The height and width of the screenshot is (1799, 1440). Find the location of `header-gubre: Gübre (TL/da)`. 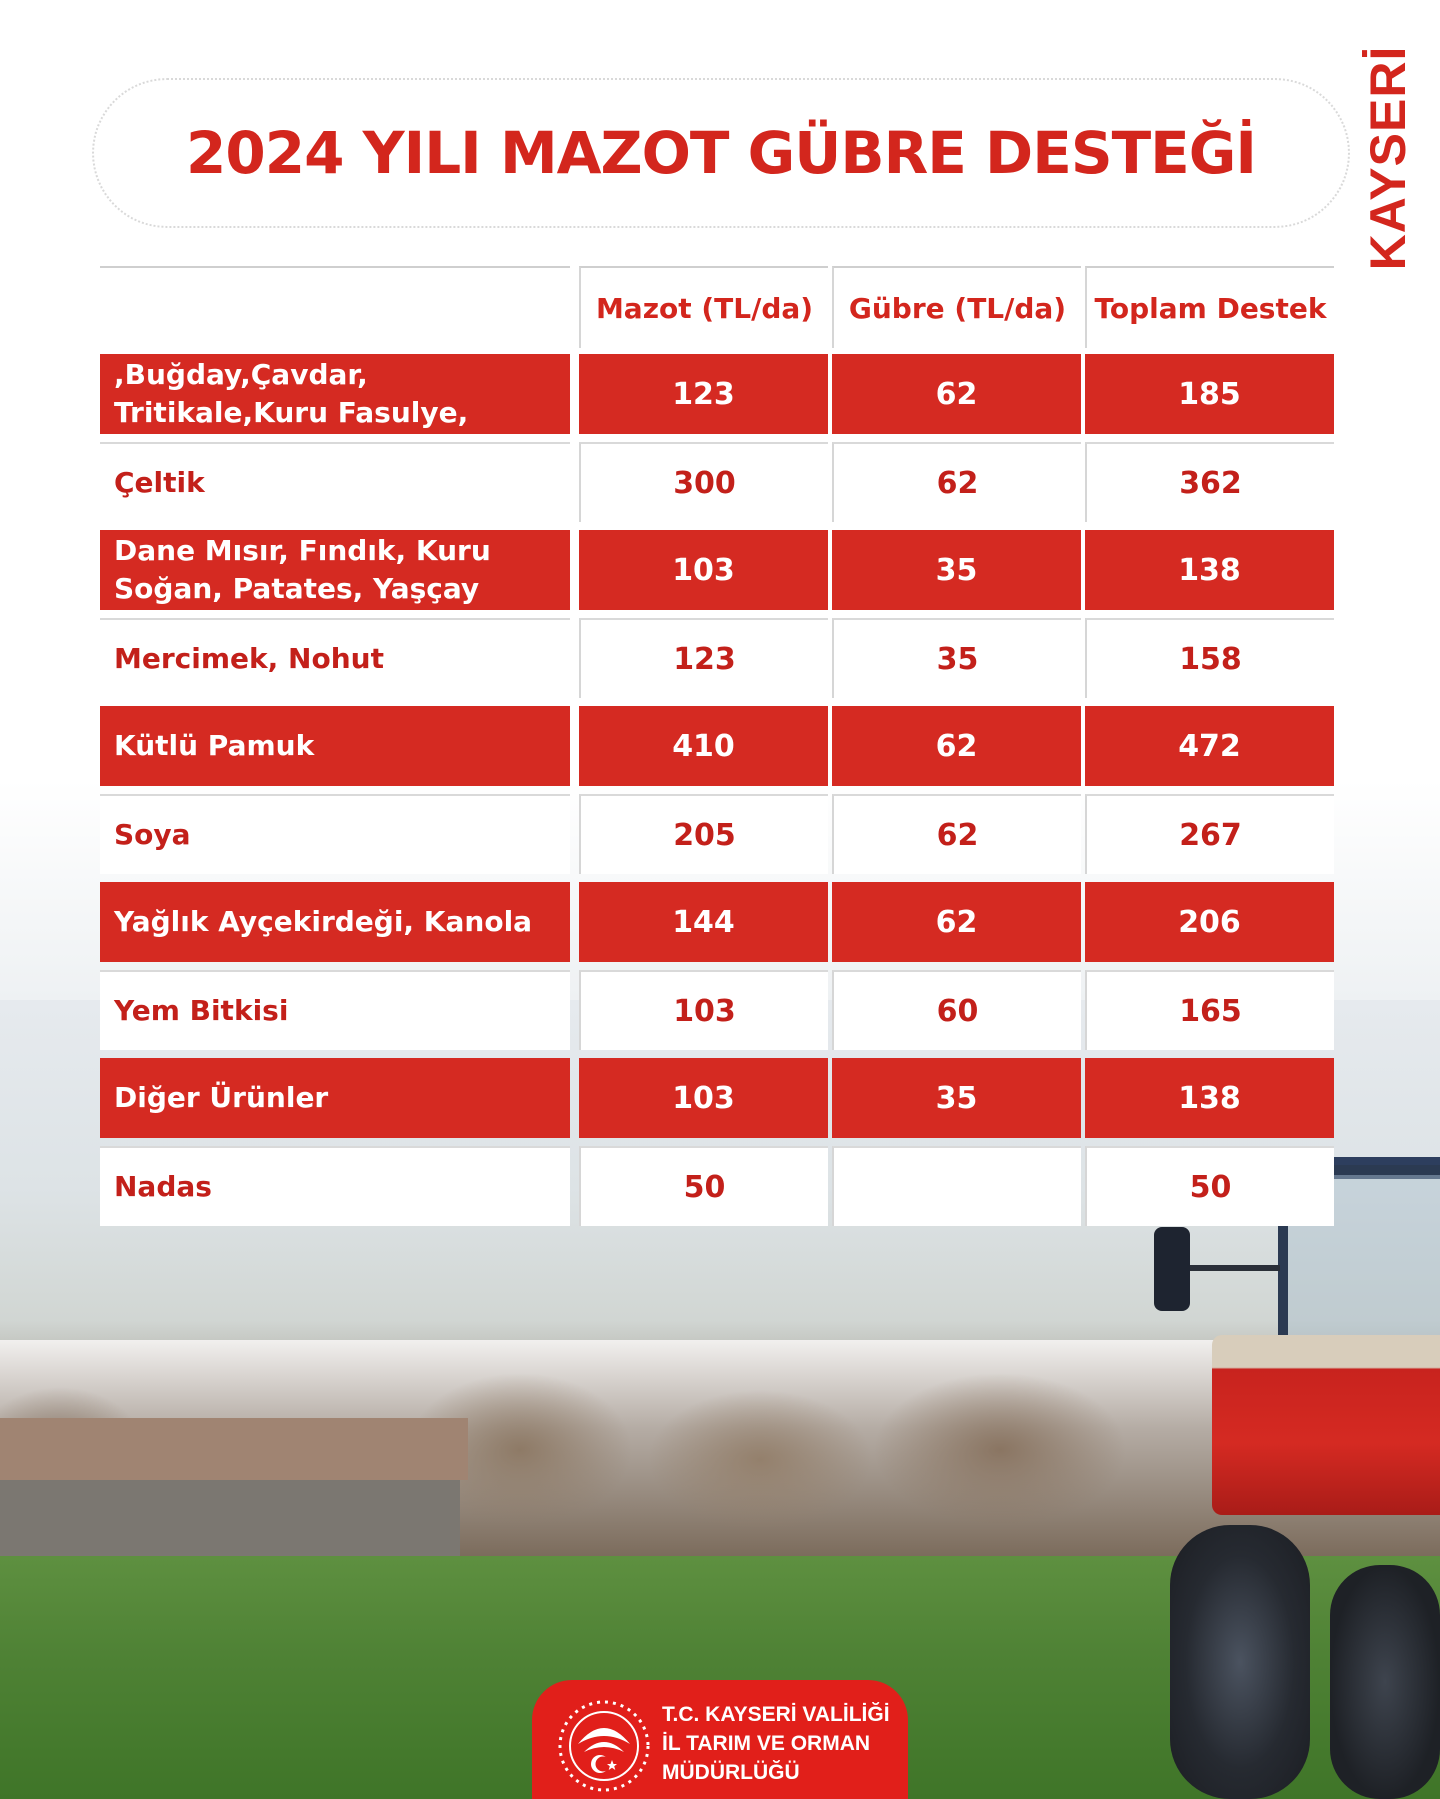

header-gubre: Gübre (TL/da) is located at coordinates (956, 307).